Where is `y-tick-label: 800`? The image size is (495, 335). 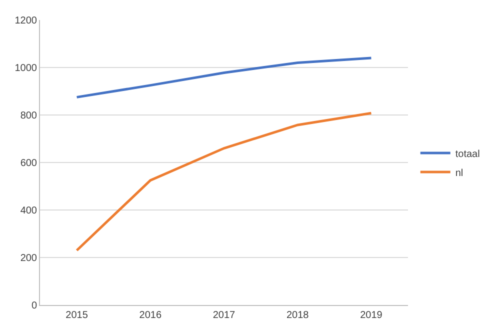
y-tick-label: 800 is located at coordinates (29, 116).